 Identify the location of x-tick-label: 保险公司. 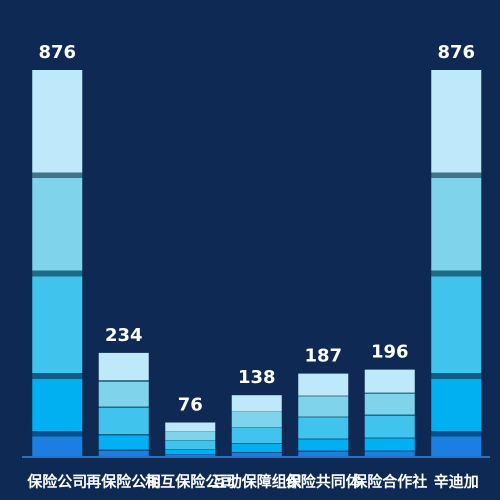
(56, 482).